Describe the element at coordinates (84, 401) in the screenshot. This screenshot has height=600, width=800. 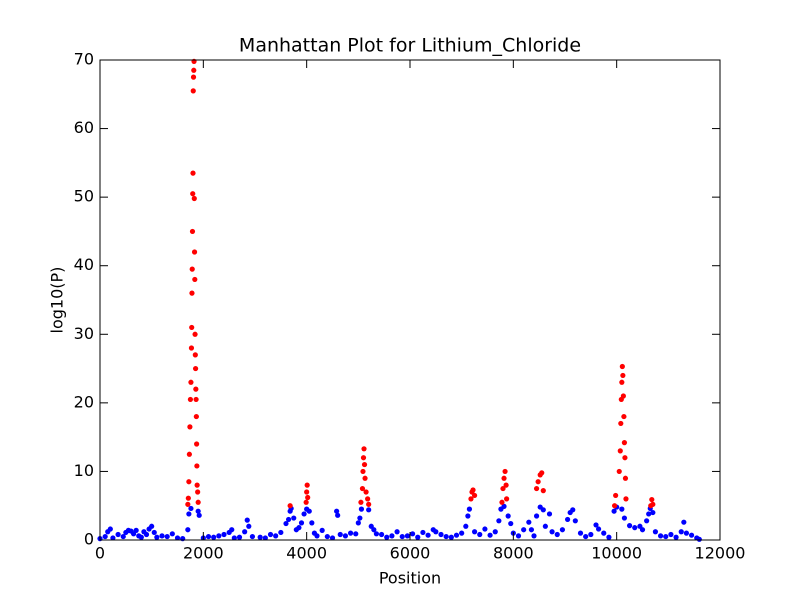
I see `y-tick-label: 20` at that location.